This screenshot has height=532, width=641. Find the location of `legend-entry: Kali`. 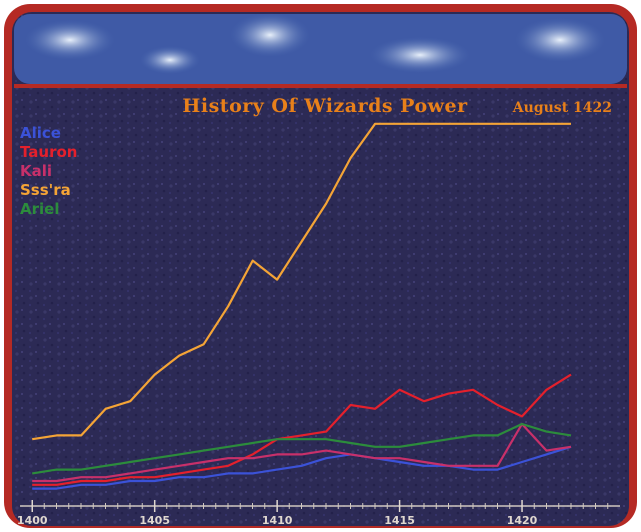

legend-entry: Kali is located at coordinates (36, 171).